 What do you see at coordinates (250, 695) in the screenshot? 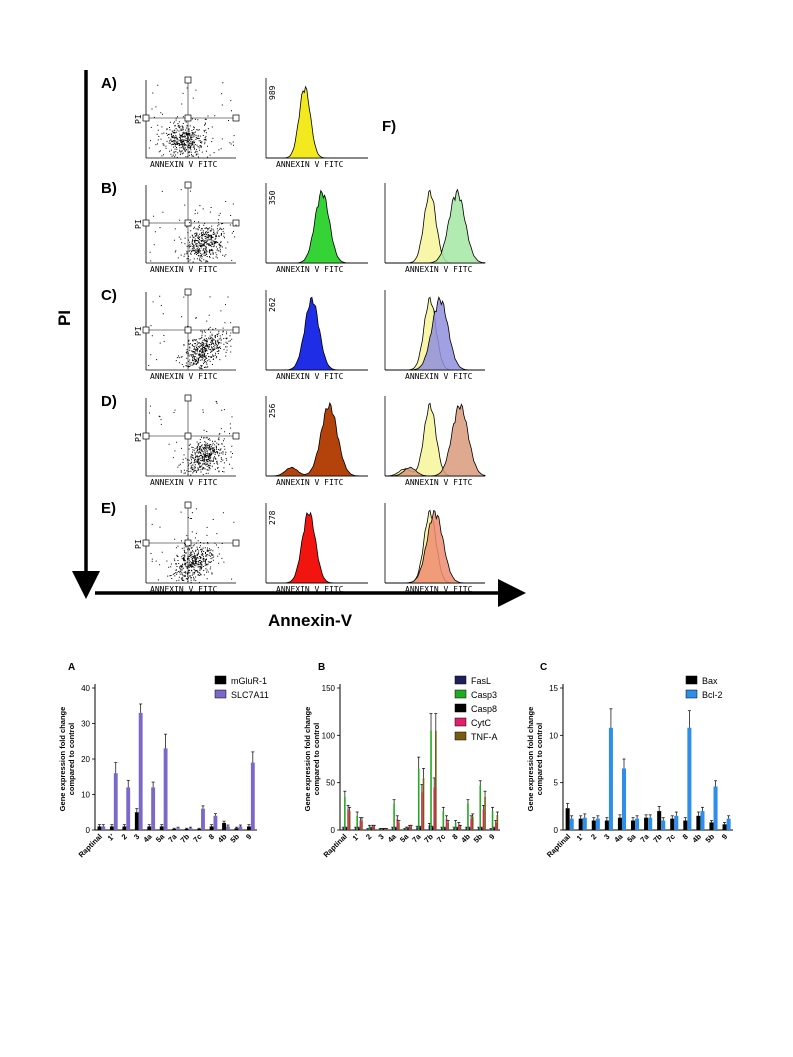
I see `legend-label: SLC7A11` at bounding box center [250, 695].